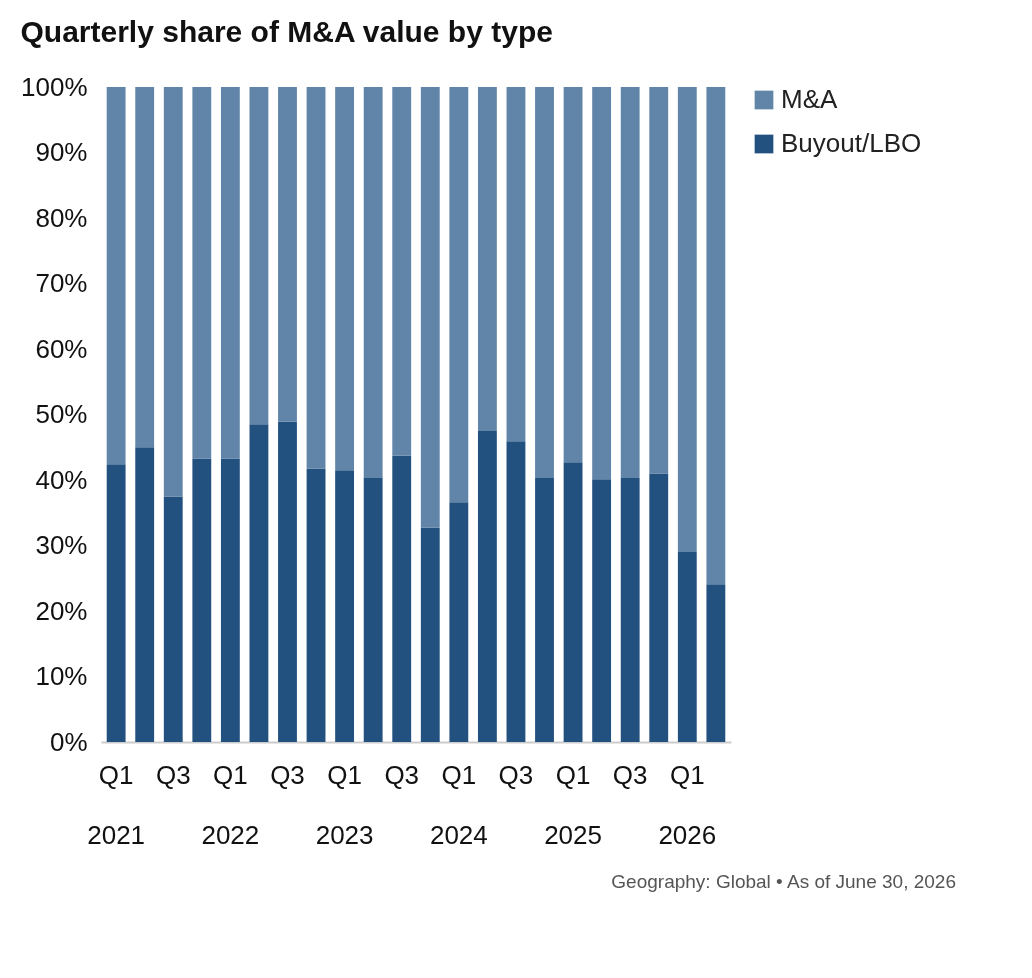 Image resolution: width=1032 pixels, height=978 pixels. I want to click on text: Geography: Global • As of June 30, 2026, so click(783, 881).